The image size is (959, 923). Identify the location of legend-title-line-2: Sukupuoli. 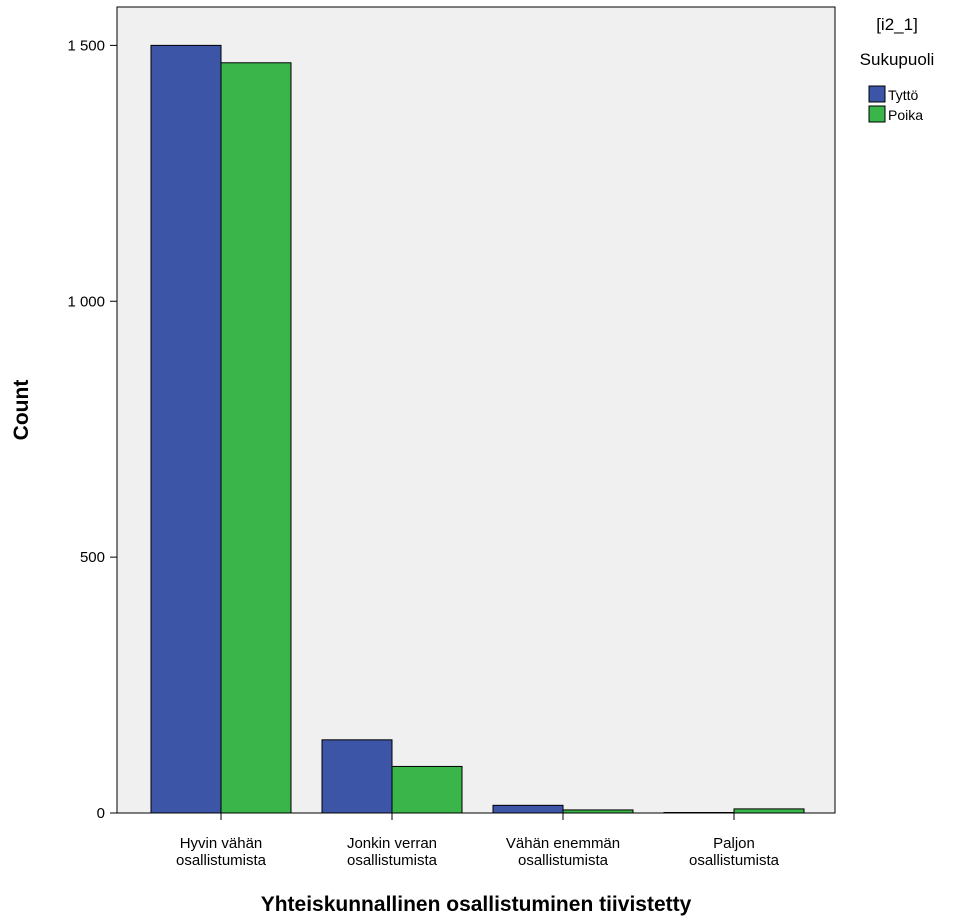
(897, 59).